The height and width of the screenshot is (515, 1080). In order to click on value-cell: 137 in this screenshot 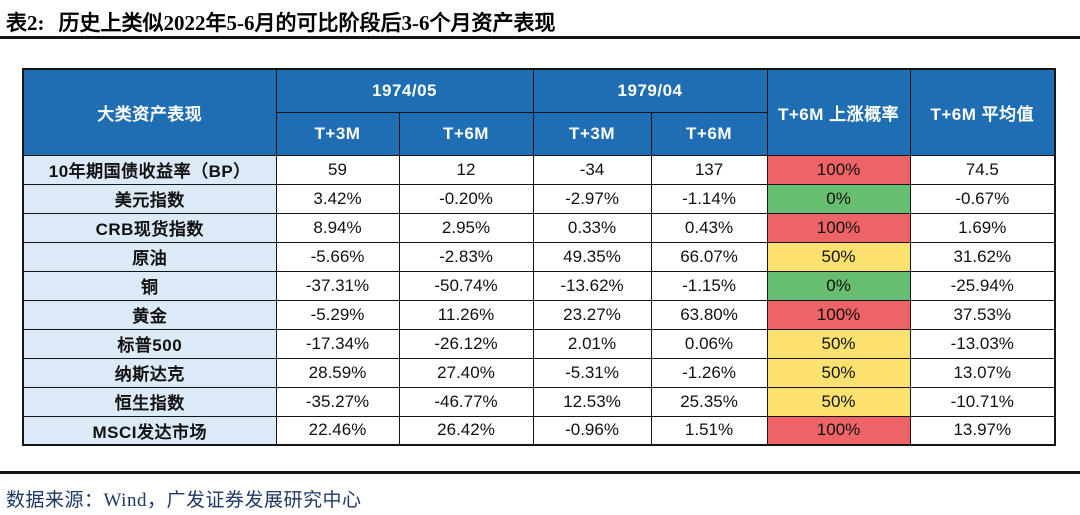, I will do `click(709, 169)`.